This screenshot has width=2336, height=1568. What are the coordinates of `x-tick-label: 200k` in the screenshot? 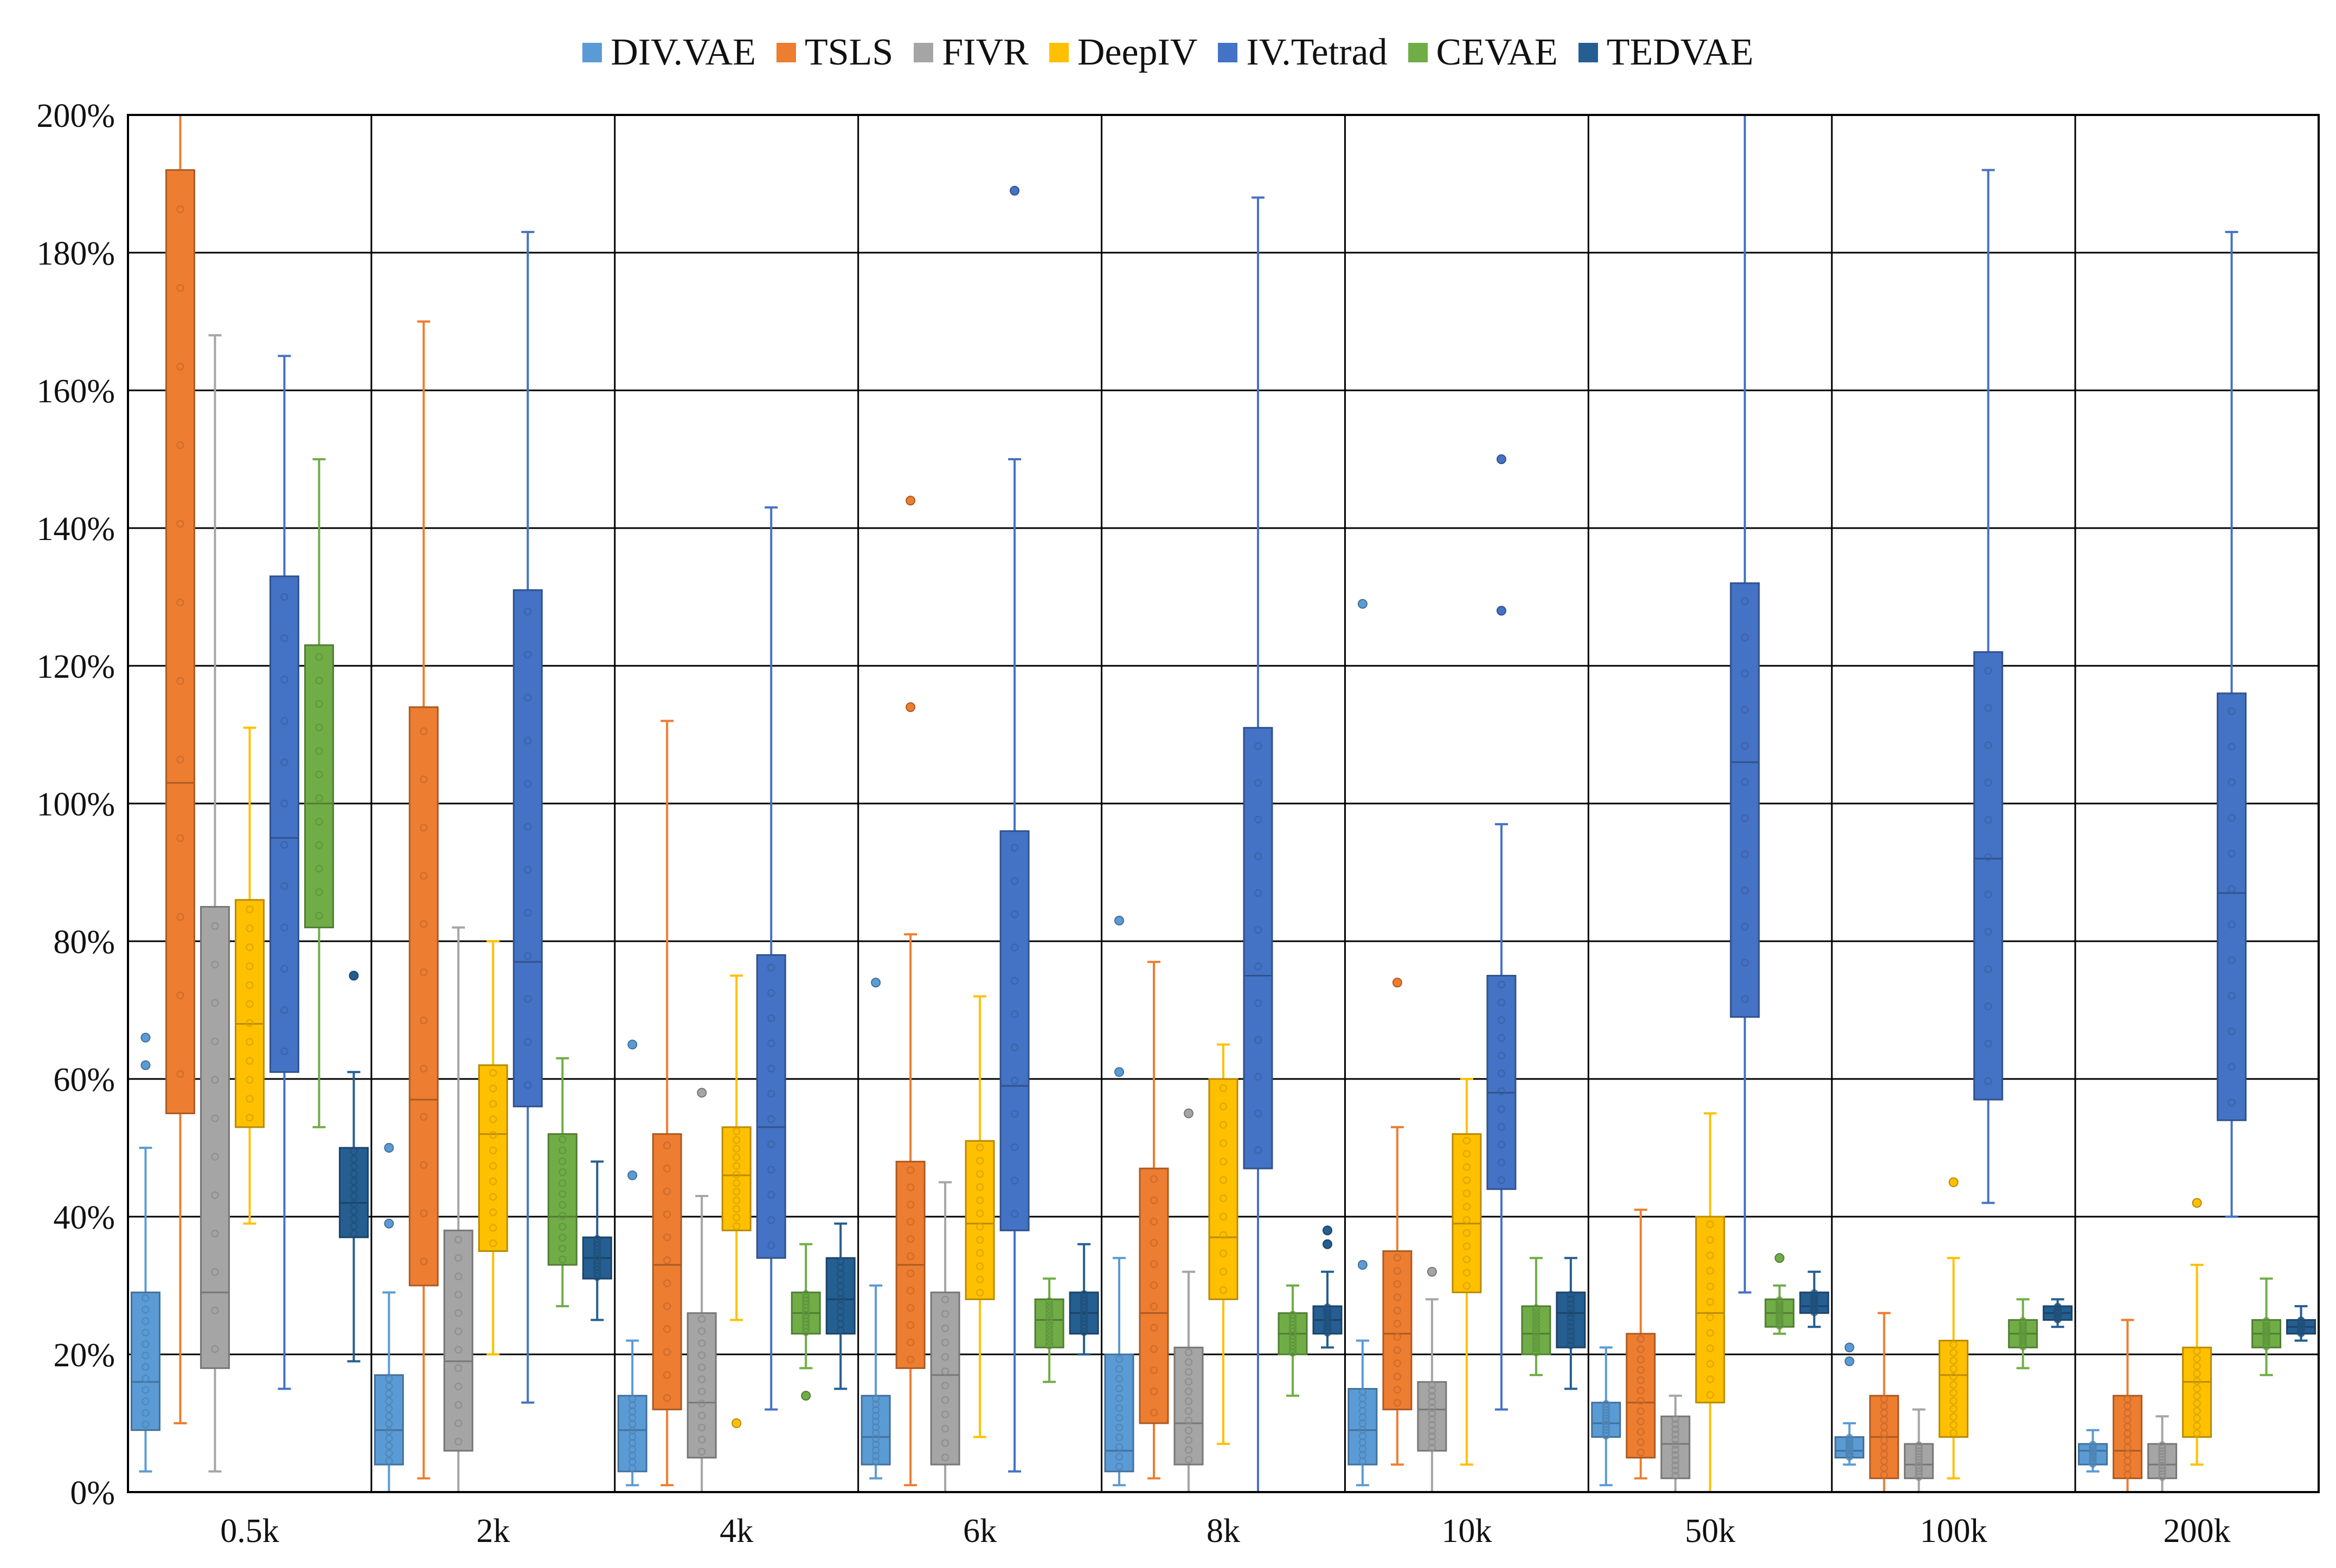 It's located at (2197, 1531).